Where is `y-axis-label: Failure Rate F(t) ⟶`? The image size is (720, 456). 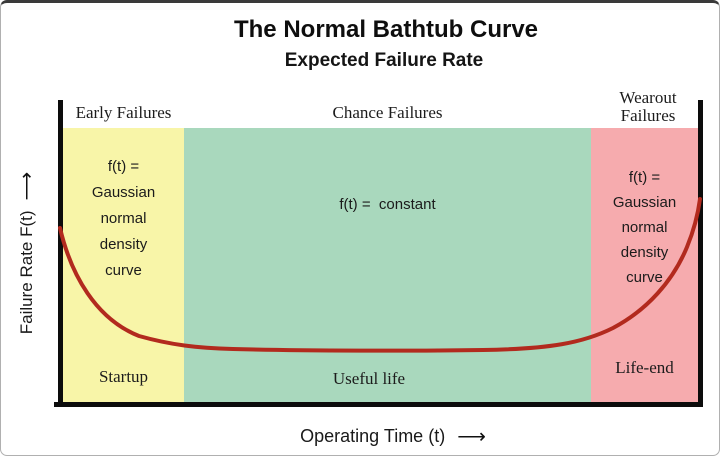
y-axis-label: Failure Rate F(t) ⟶ is located at coordinates (27, 253).